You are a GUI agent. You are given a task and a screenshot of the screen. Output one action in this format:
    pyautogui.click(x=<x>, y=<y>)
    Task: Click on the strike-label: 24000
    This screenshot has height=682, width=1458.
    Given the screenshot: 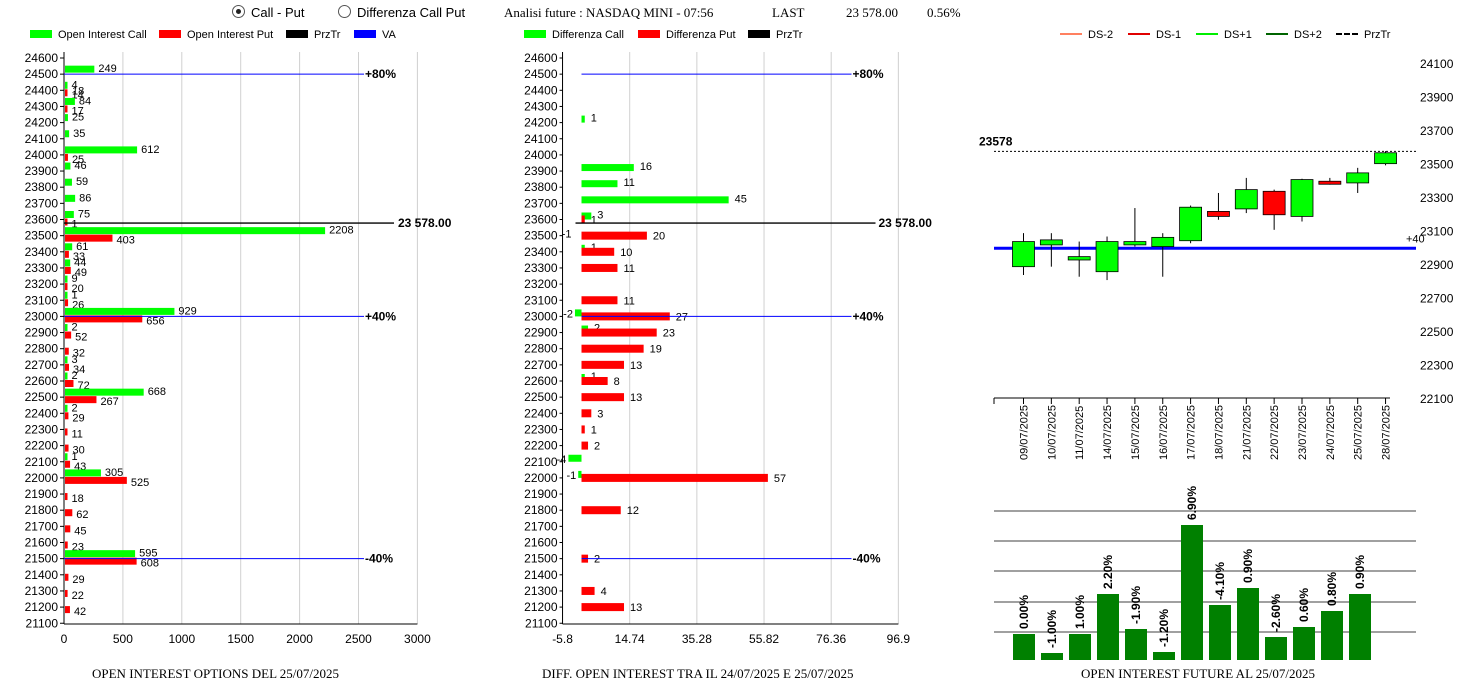 What is the action you would take?
    pyautogui.click(x=42, y=155)
    